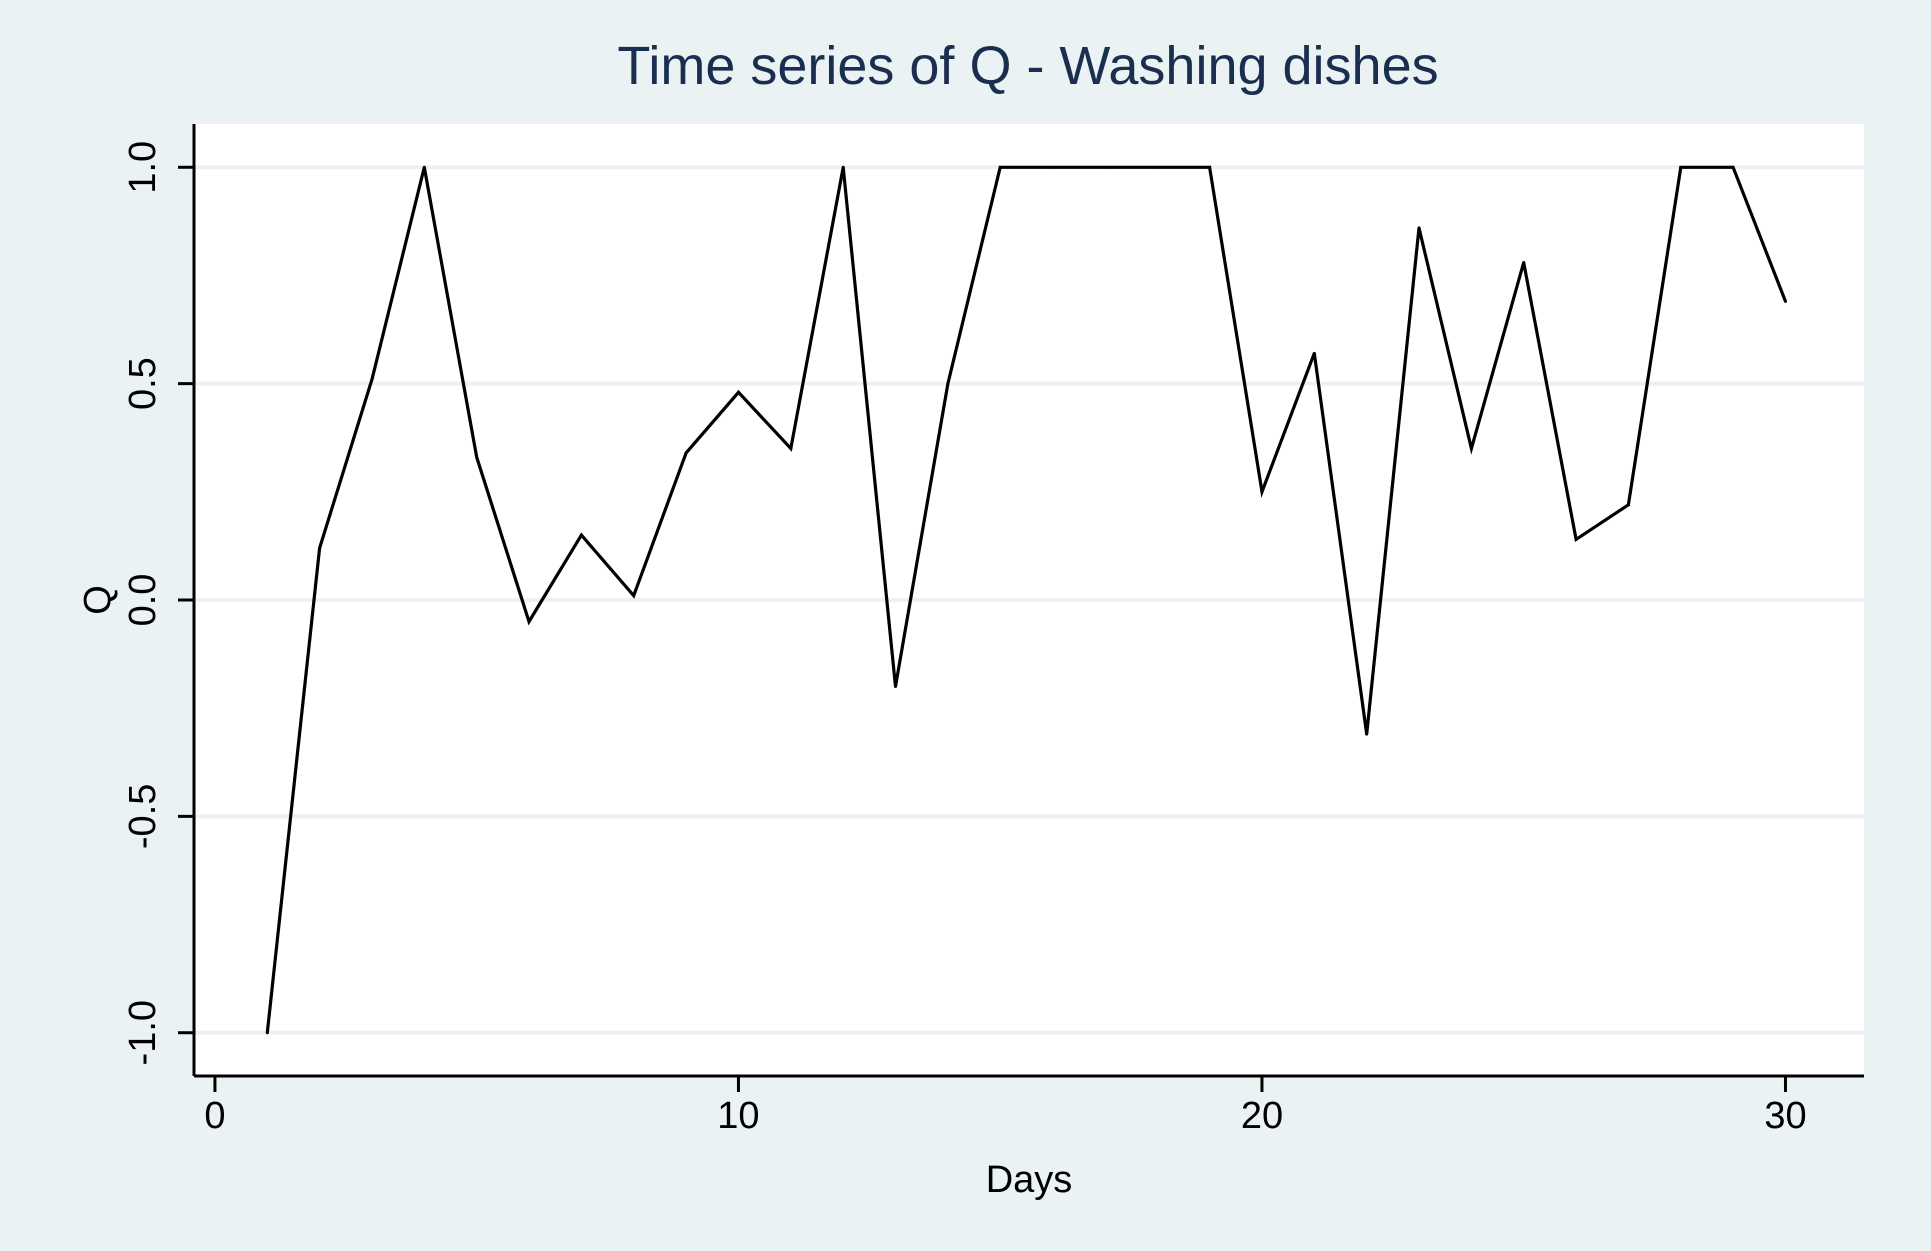 The height and width of the screenshot is (1251, 1931). Describe the element at coordinates (1785, 1116) in the screenshot. I see `x-tick-label-3: 30` at that location.